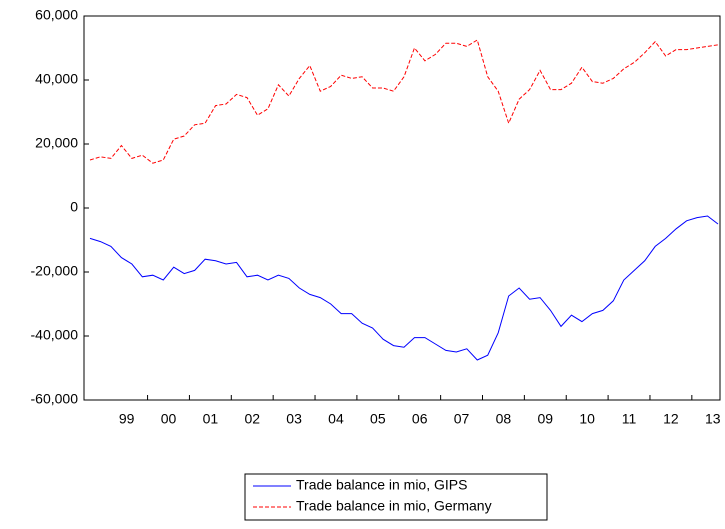 Image resolution: width=725 pixels, height=529 pixels. I want to click on y-tick-label: -20,000, so click(55, 271).